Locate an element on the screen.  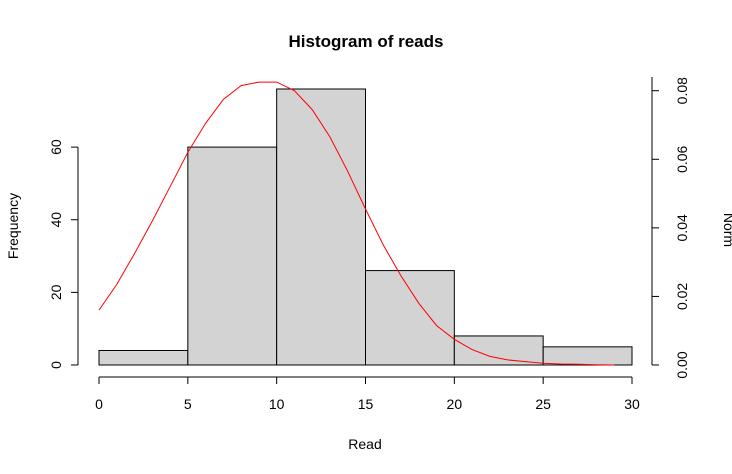
y2-tick-label: 0.08 is located at coordinates (682, 90).